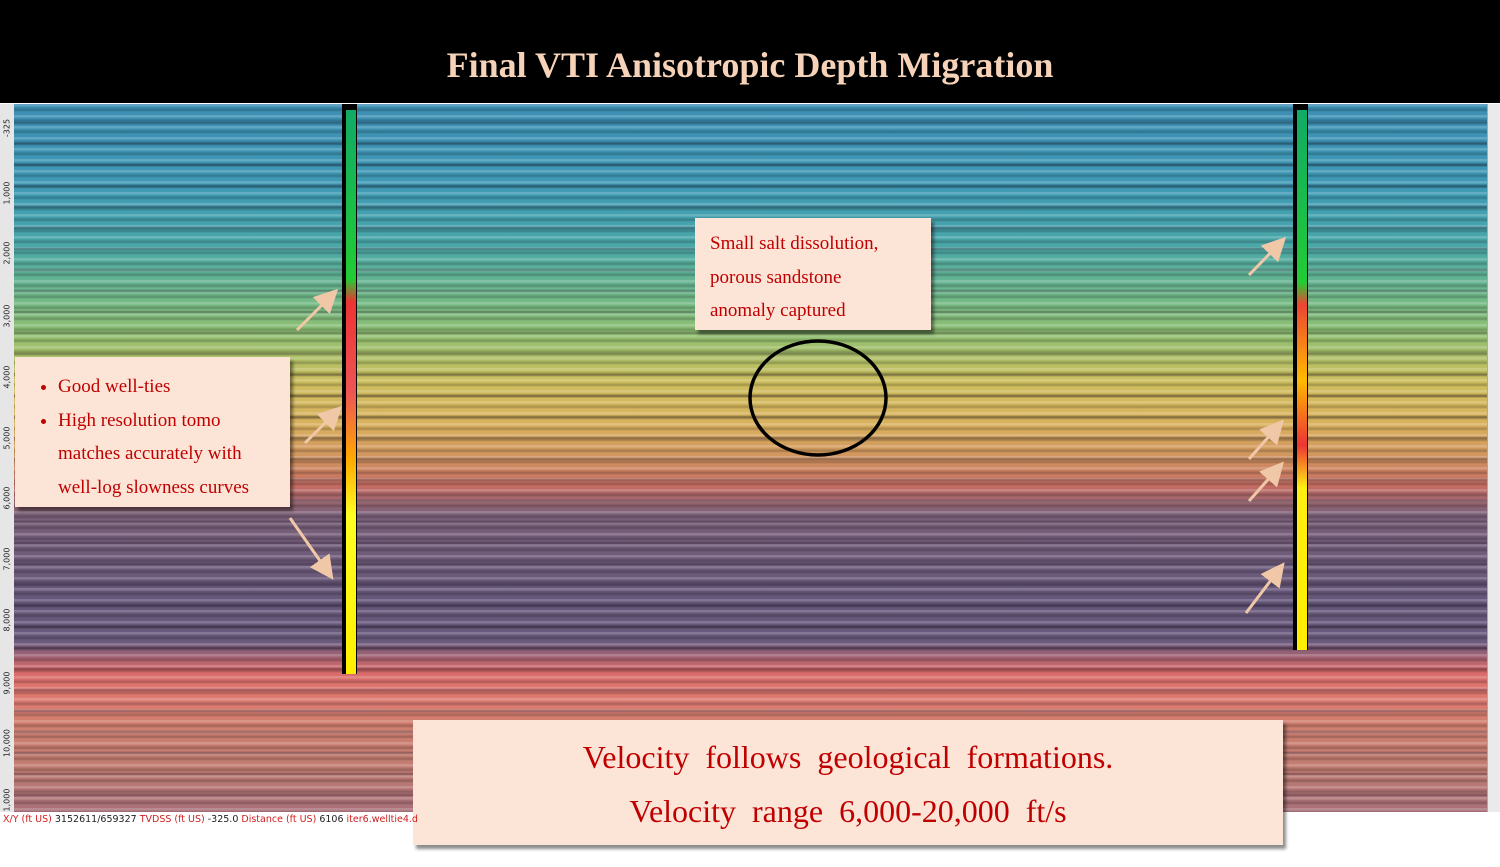  Describe the element at coordinates (848, 757) in the screenshot. I see `callout-line: Velocity follows geological formations.` at that location.